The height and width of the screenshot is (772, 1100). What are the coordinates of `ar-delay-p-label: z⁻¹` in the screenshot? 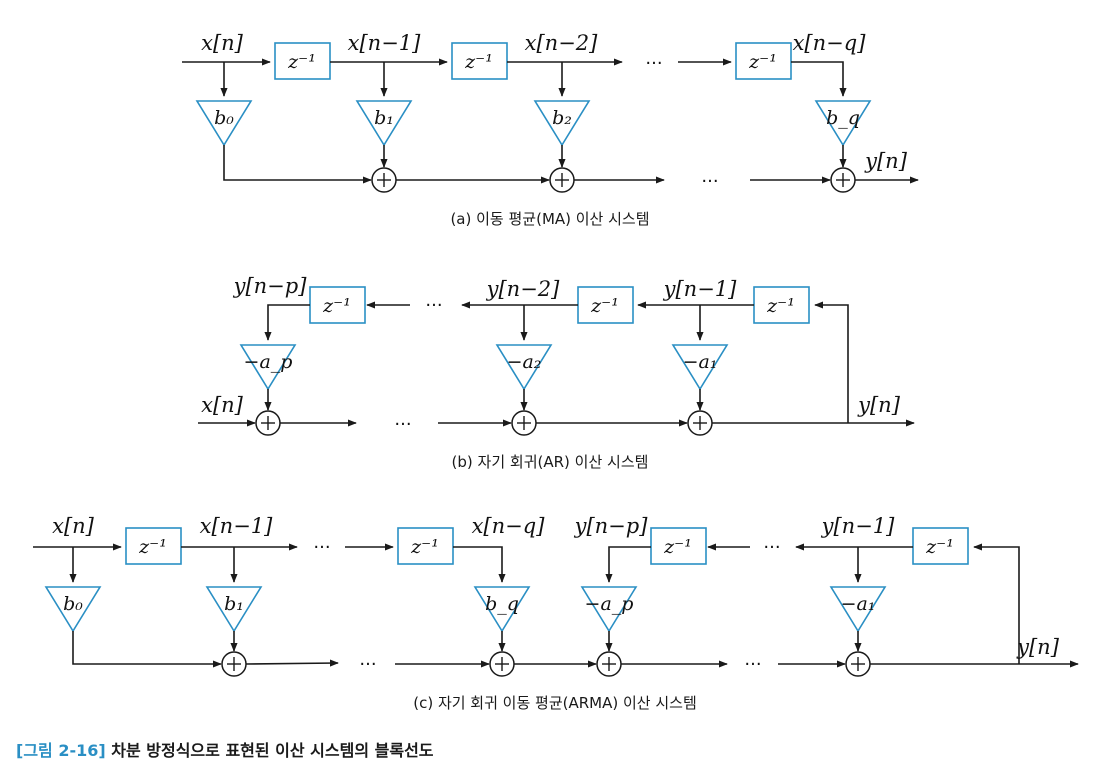 It's located at (336, 306).